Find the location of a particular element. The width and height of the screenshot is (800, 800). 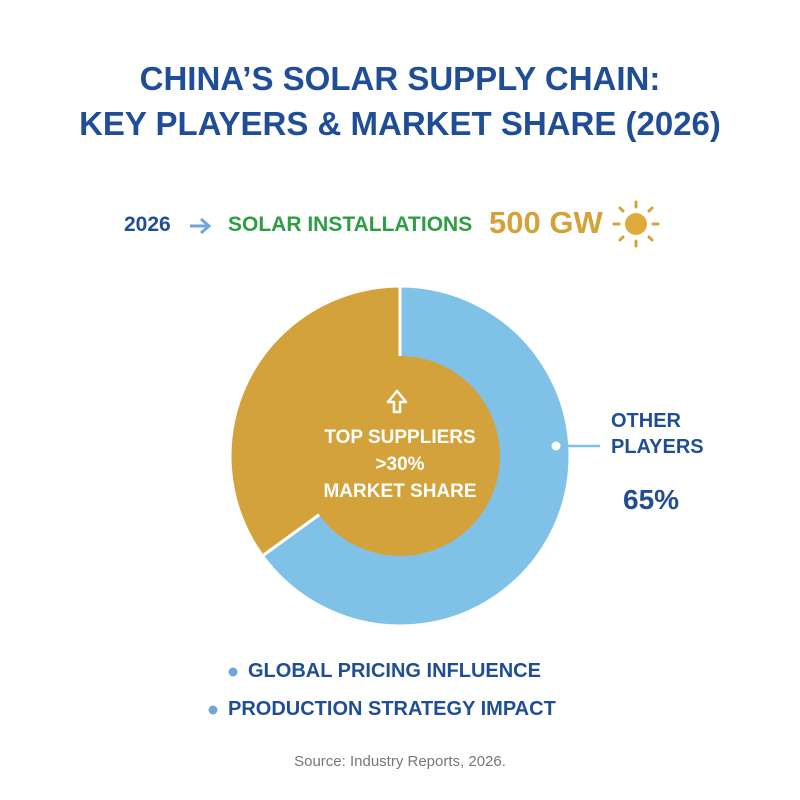

bullet-text: PRODUCTION STRATEGY IMPACT is located at coordinates (392, 709).